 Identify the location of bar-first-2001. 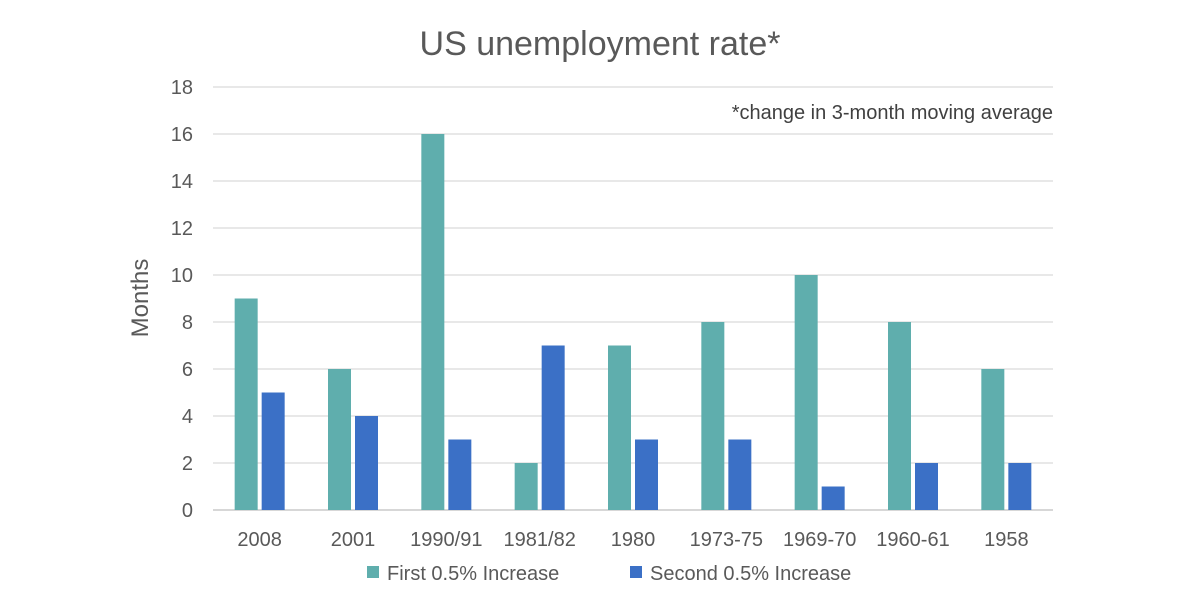
(339, 439).